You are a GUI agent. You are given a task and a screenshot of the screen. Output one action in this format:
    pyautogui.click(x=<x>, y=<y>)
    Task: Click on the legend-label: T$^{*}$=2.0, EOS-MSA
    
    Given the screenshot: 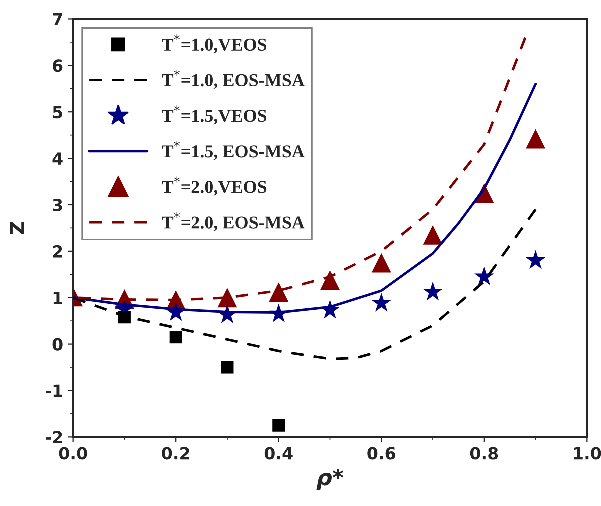 What is the action you would take?
    pyautogui.click(x=233, y=222)
    